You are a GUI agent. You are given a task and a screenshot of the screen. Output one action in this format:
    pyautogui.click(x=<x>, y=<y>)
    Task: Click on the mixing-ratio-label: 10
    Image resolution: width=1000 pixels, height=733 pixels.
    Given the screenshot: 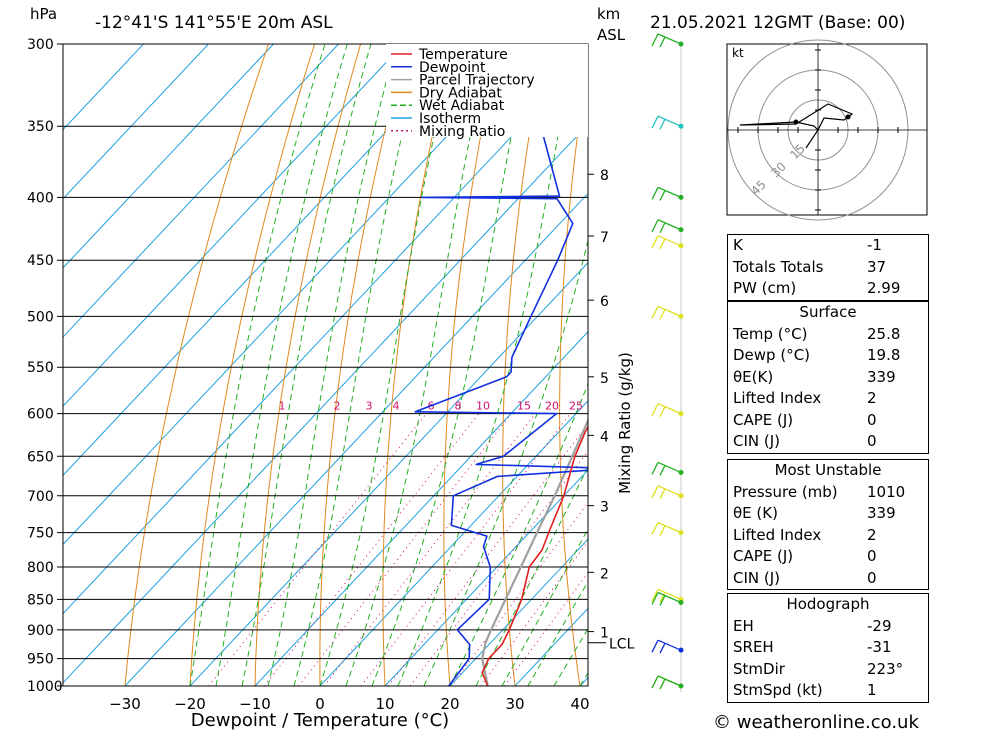 What is the action you would take?
    pyautogui.click(x=483, y=406)
    